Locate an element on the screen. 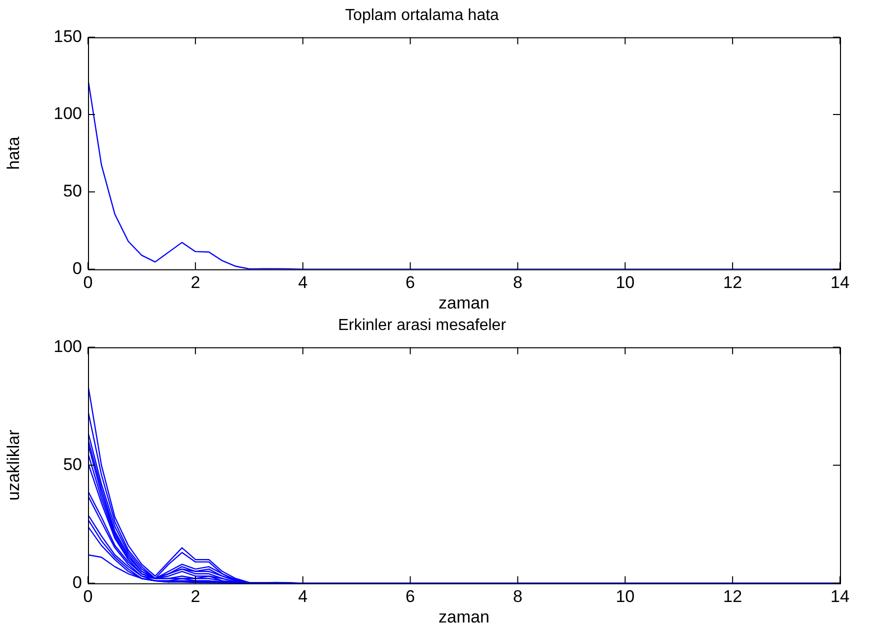 This screenshot has height=628, width=872. y-axis-title: uzakliklar is located at coordinates (13, 465).